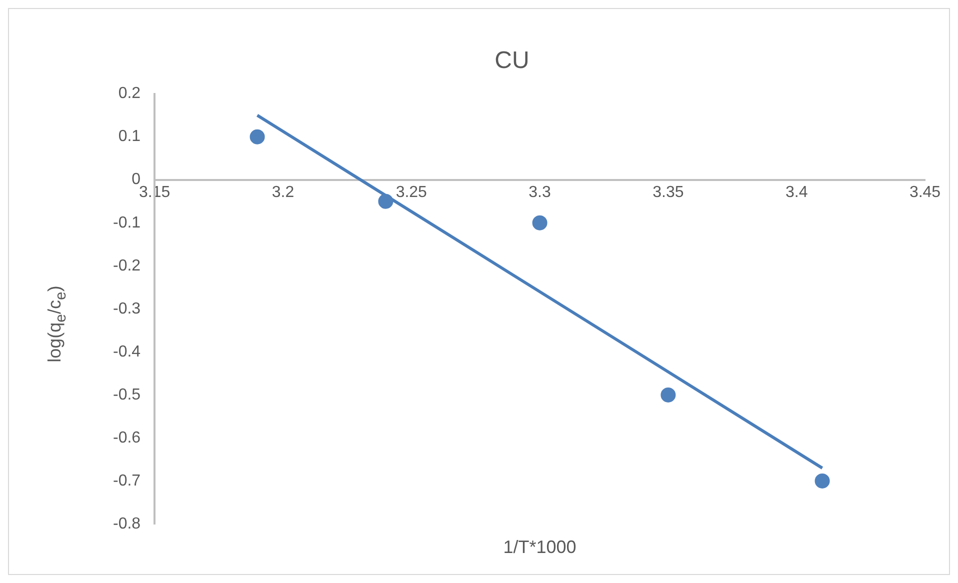 This screenshot has width=958, height=583. I want to click on y-tick-label: 0.2, so click(129, 93).